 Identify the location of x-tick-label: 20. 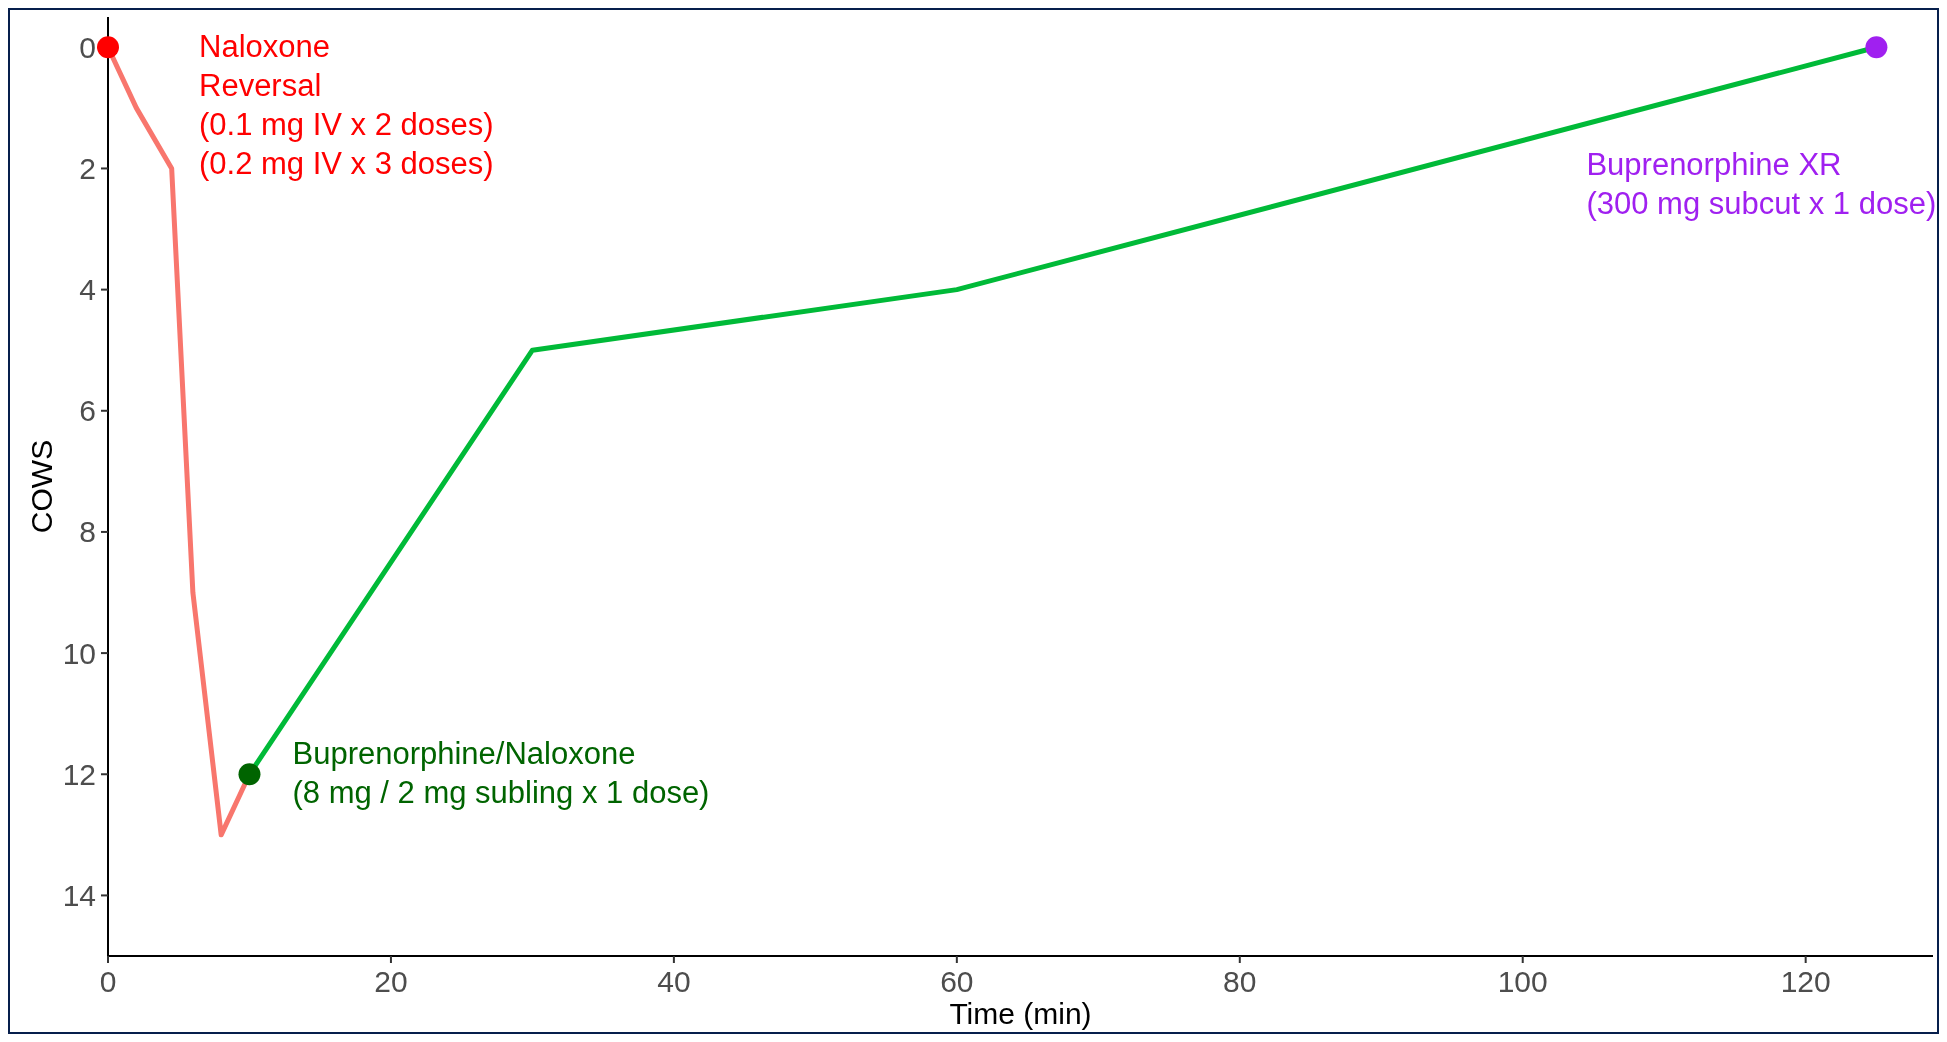
(391, 981).